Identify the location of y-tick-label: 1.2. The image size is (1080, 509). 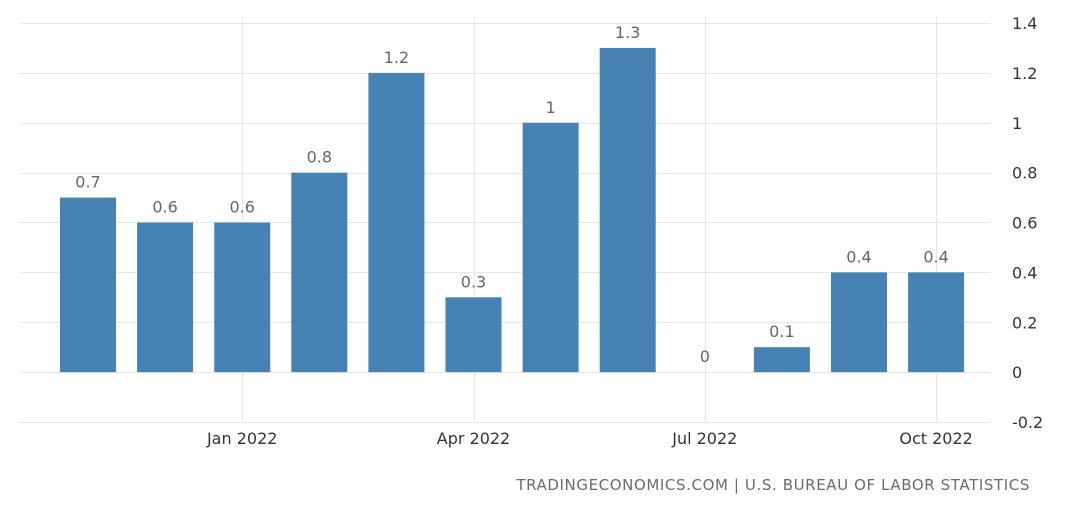
(1024, 73).